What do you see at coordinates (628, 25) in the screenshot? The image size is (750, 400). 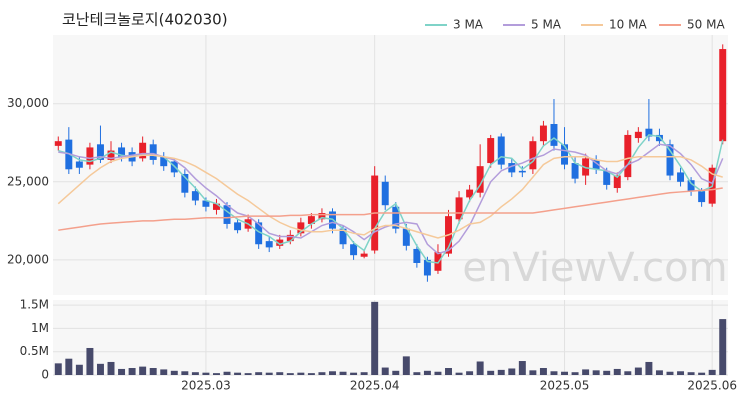 I see `legend-label: 10 MA` at bounding box center [628, 25].